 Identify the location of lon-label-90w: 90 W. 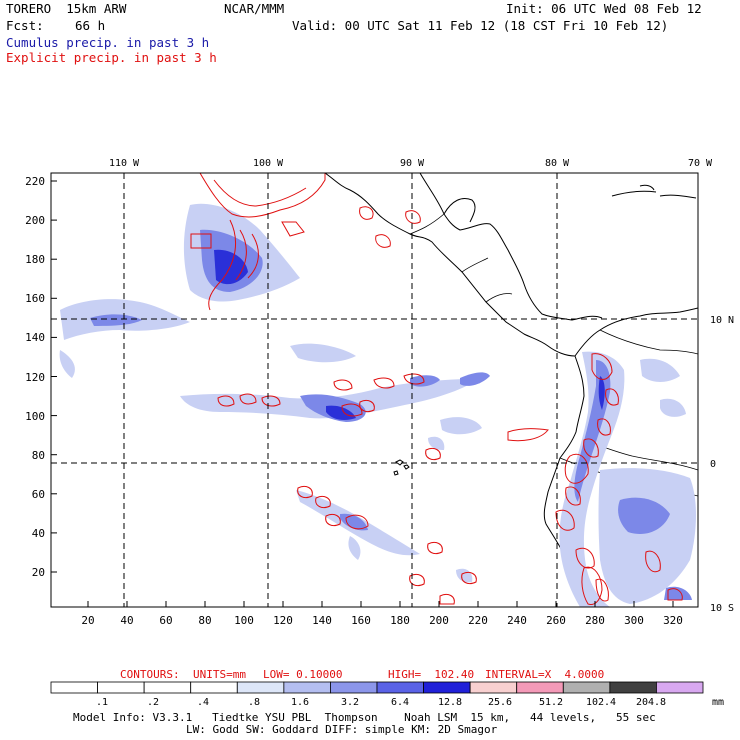
(412, 163).